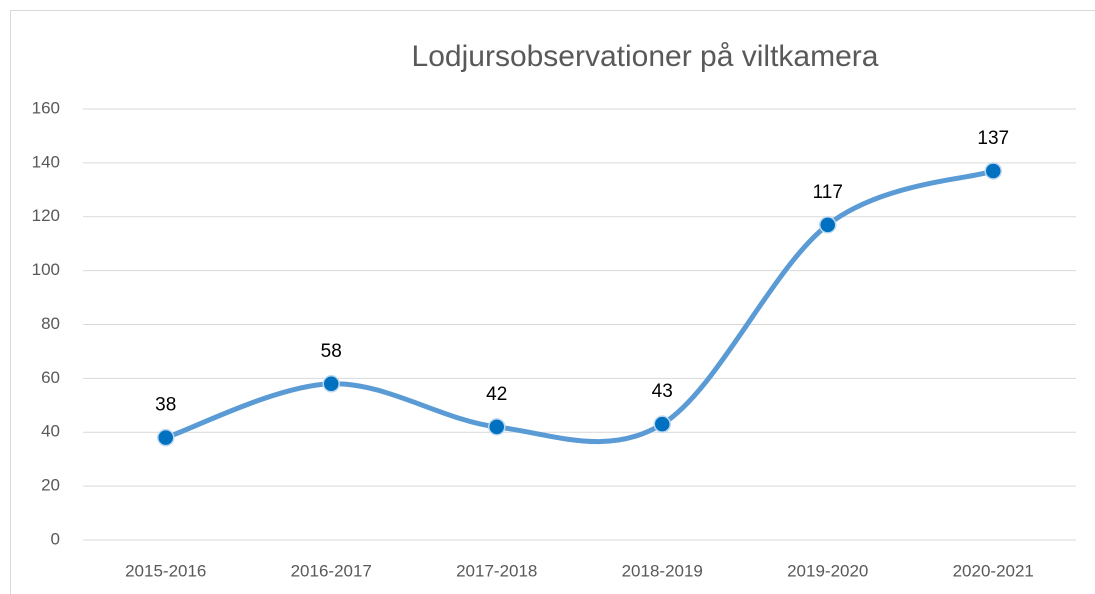 The width and height of the screenshot is (1095, 594). I want to click on y-tick-label: 140, so click(46, 161).